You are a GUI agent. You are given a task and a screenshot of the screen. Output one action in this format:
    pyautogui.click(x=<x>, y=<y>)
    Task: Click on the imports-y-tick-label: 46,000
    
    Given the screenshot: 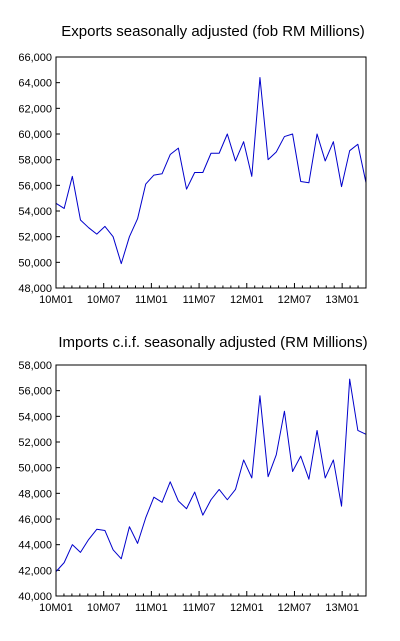 What is the action you would take?
    pyautogui.click(x=35, y=520)
    